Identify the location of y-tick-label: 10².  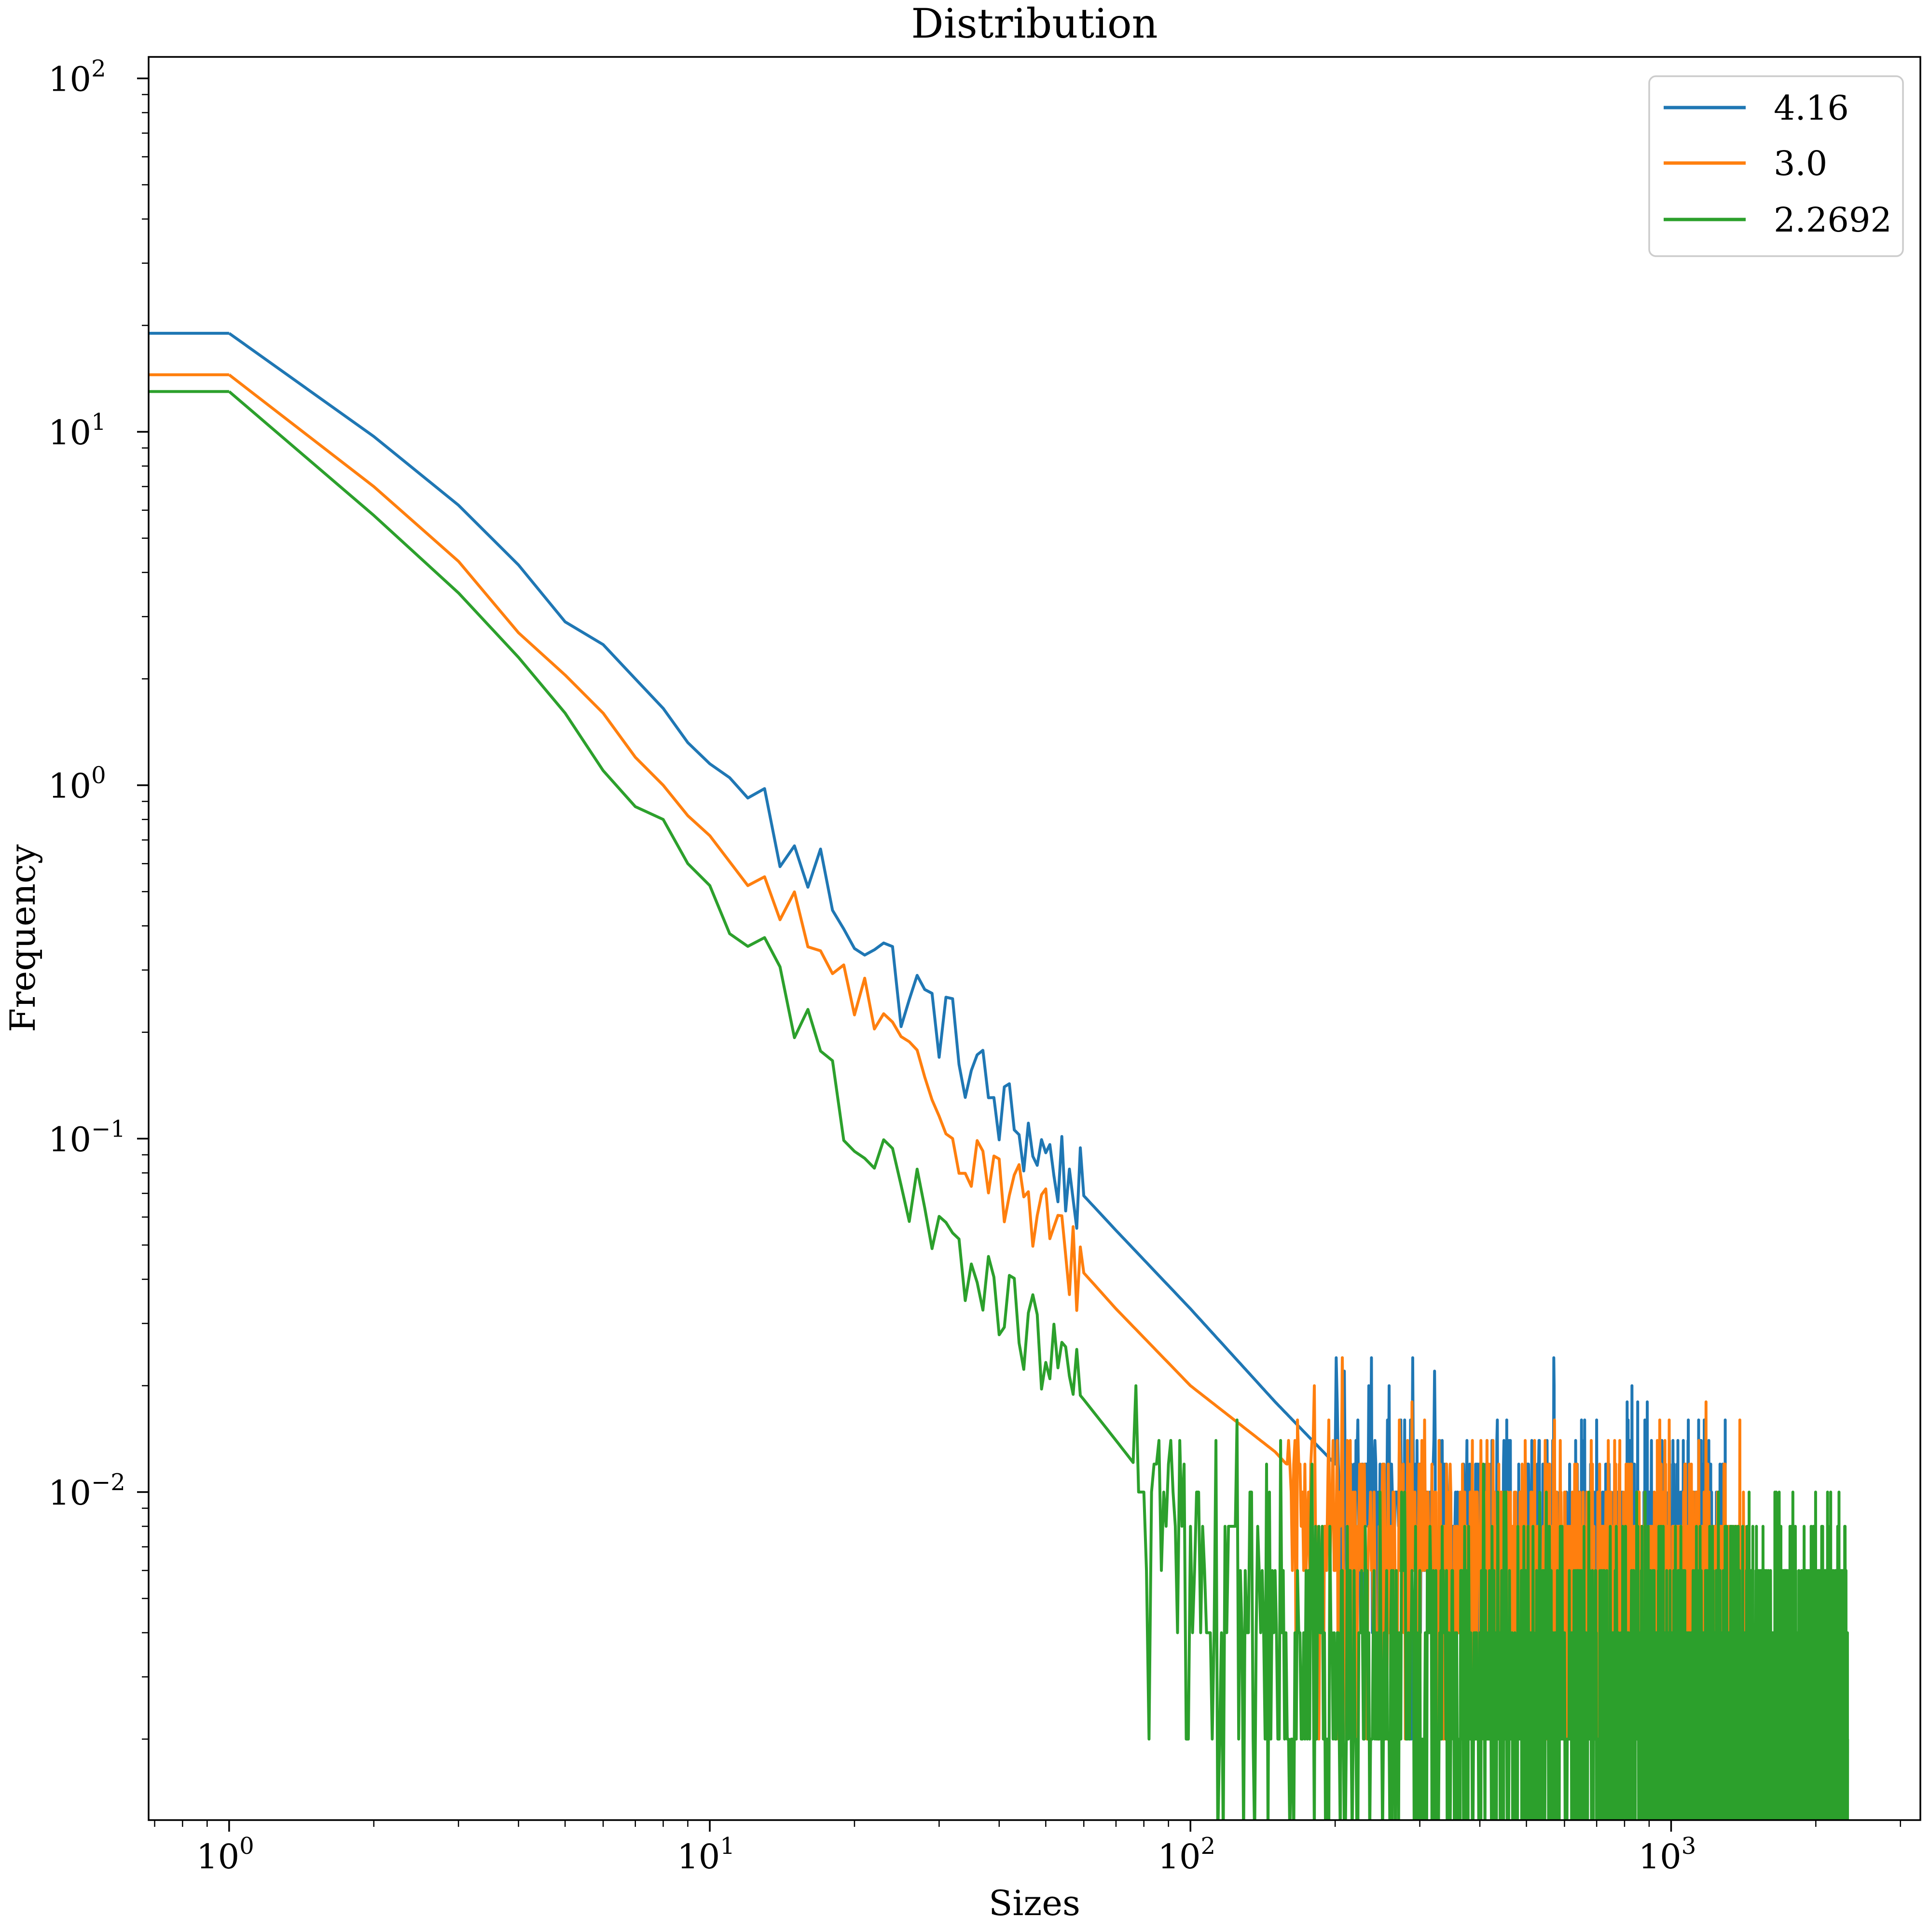
(77, 77).